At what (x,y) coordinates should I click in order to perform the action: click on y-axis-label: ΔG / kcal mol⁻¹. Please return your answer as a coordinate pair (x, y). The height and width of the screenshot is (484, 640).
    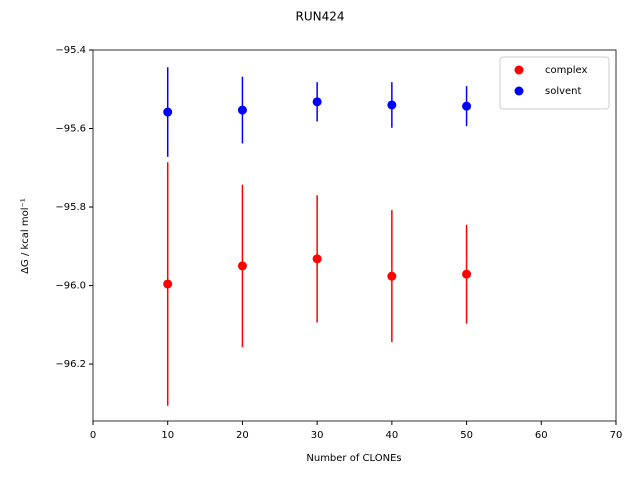
    Looking at the image, I should click on (25, 236).